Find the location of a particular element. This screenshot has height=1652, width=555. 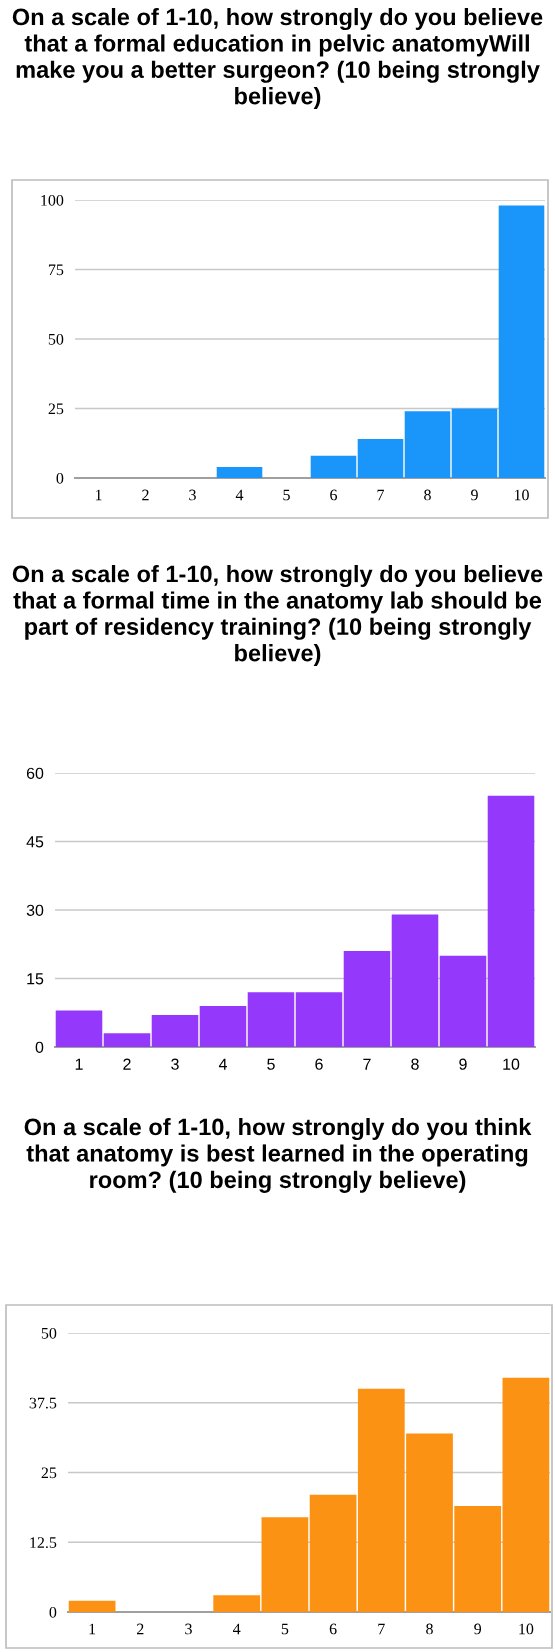

y-tick-label: 12.5 is located at coordinates (43, 1543).